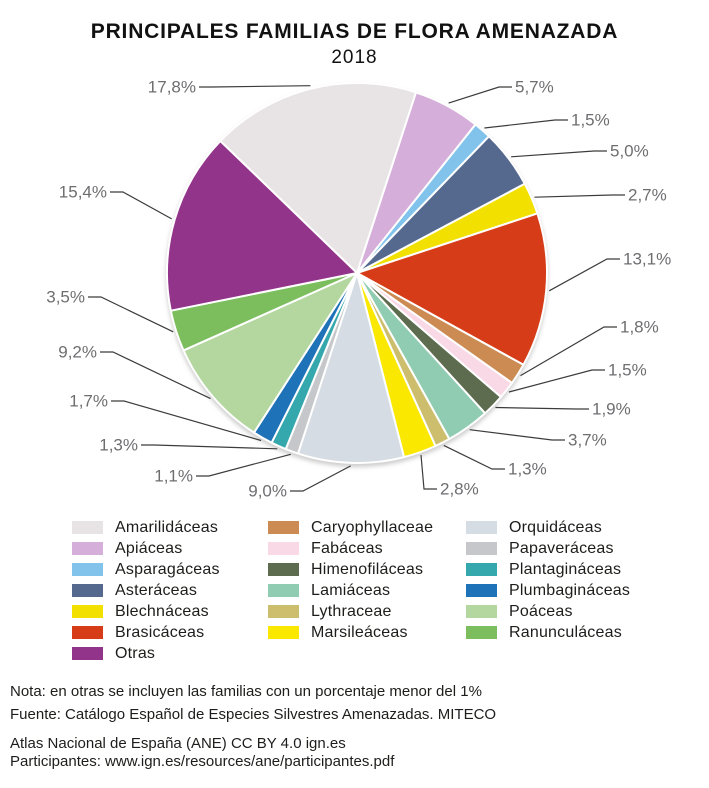 This screenshot has height=788, width=709. What do you see at coordinates (283, 548) in the screenshot?
I see `legend-swatch-fabaceas` at bounding box center [283, 548].